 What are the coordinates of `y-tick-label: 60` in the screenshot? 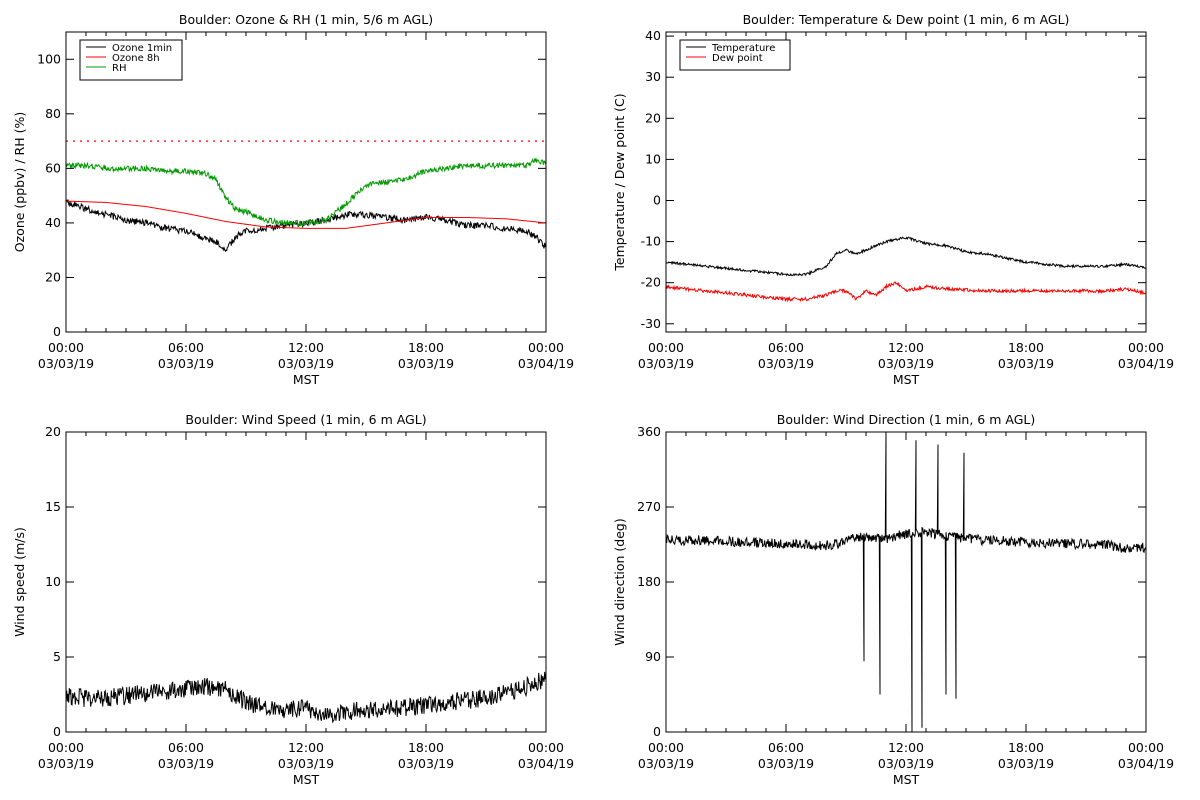 It's located at (53, 167).